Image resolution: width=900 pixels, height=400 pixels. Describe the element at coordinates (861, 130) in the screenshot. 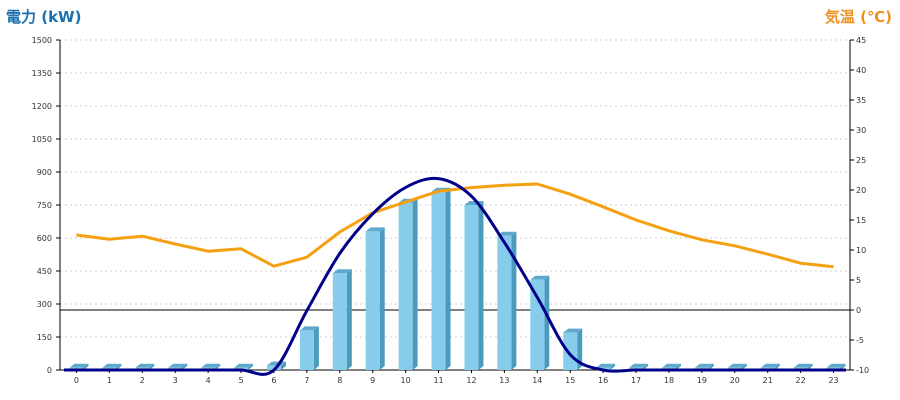

I see `right-tick-label: 30` at that location.